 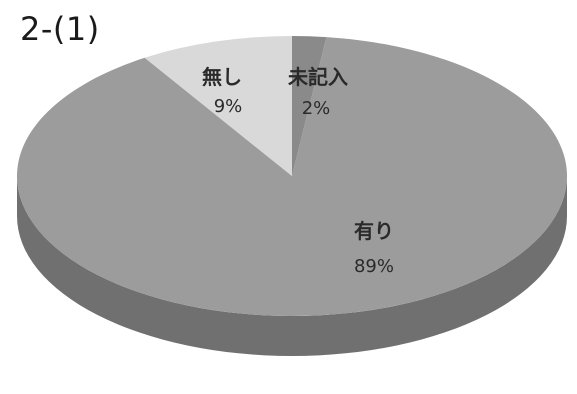 I want to click on slice-pct-1: 9%, so click(x=228, y=106).